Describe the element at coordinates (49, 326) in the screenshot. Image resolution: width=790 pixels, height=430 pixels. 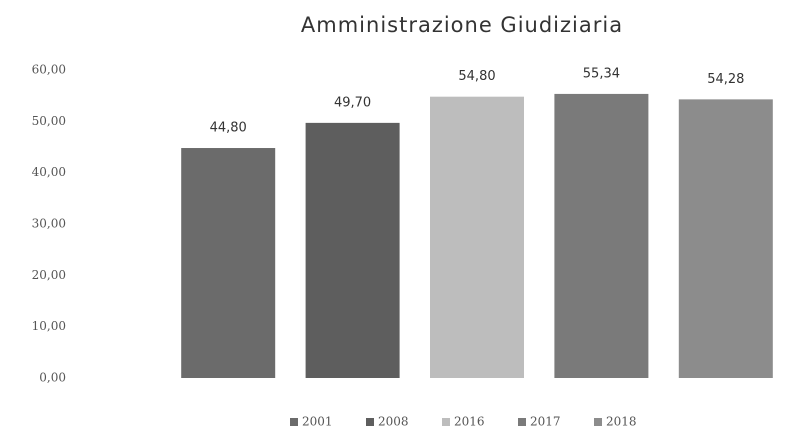
I see `y-tick-label: 10,00` at that location.